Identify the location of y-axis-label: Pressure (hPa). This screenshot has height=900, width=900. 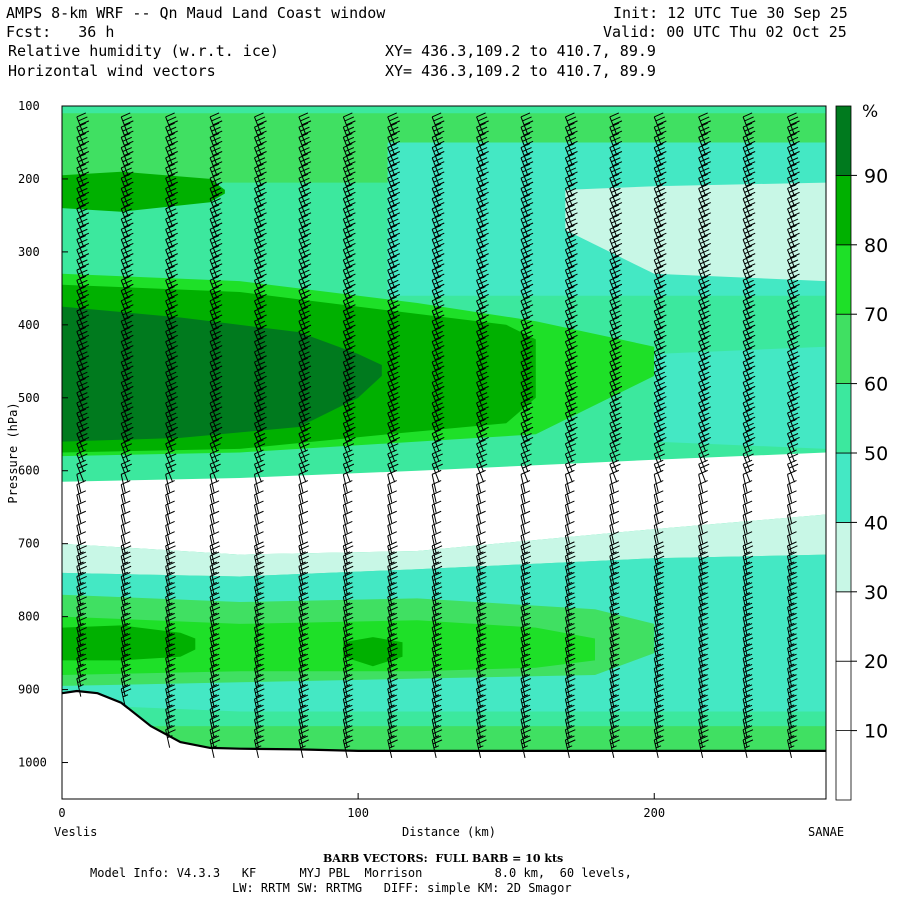
(13, 452).